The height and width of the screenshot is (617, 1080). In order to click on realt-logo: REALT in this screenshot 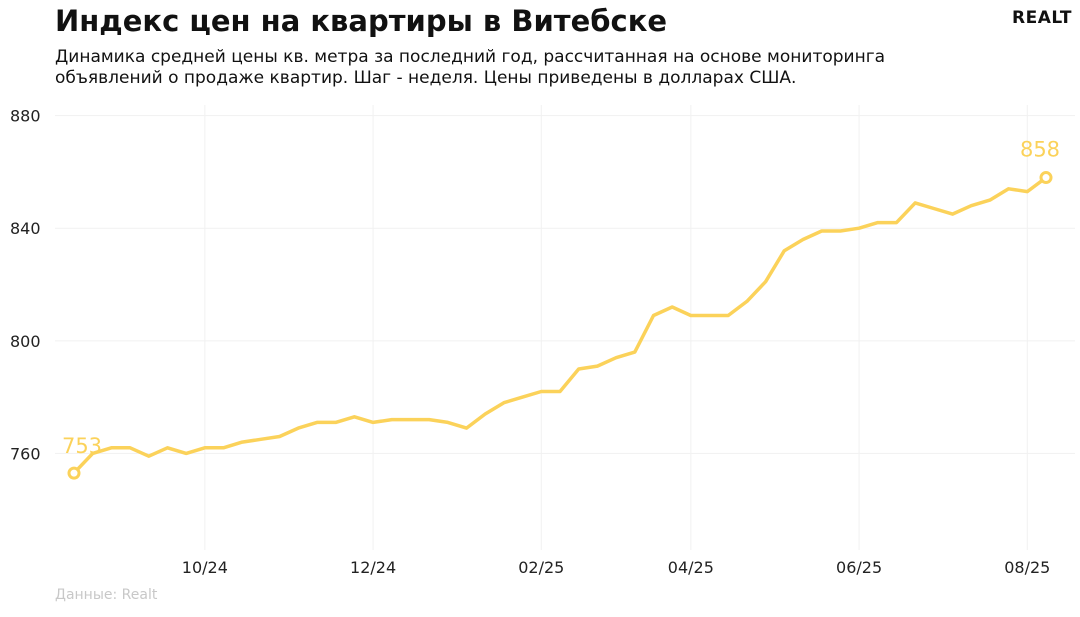, I will do `click(1042, 18)`.